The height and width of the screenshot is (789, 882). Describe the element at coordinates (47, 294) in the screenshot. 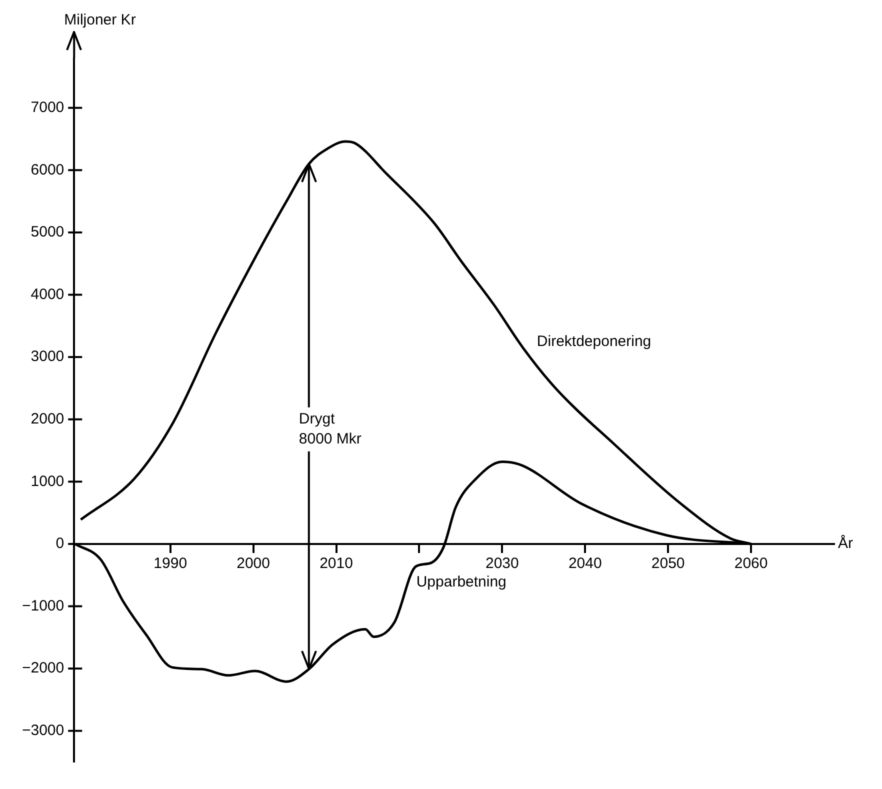

I see `y-tick-label: 4000` at that location.